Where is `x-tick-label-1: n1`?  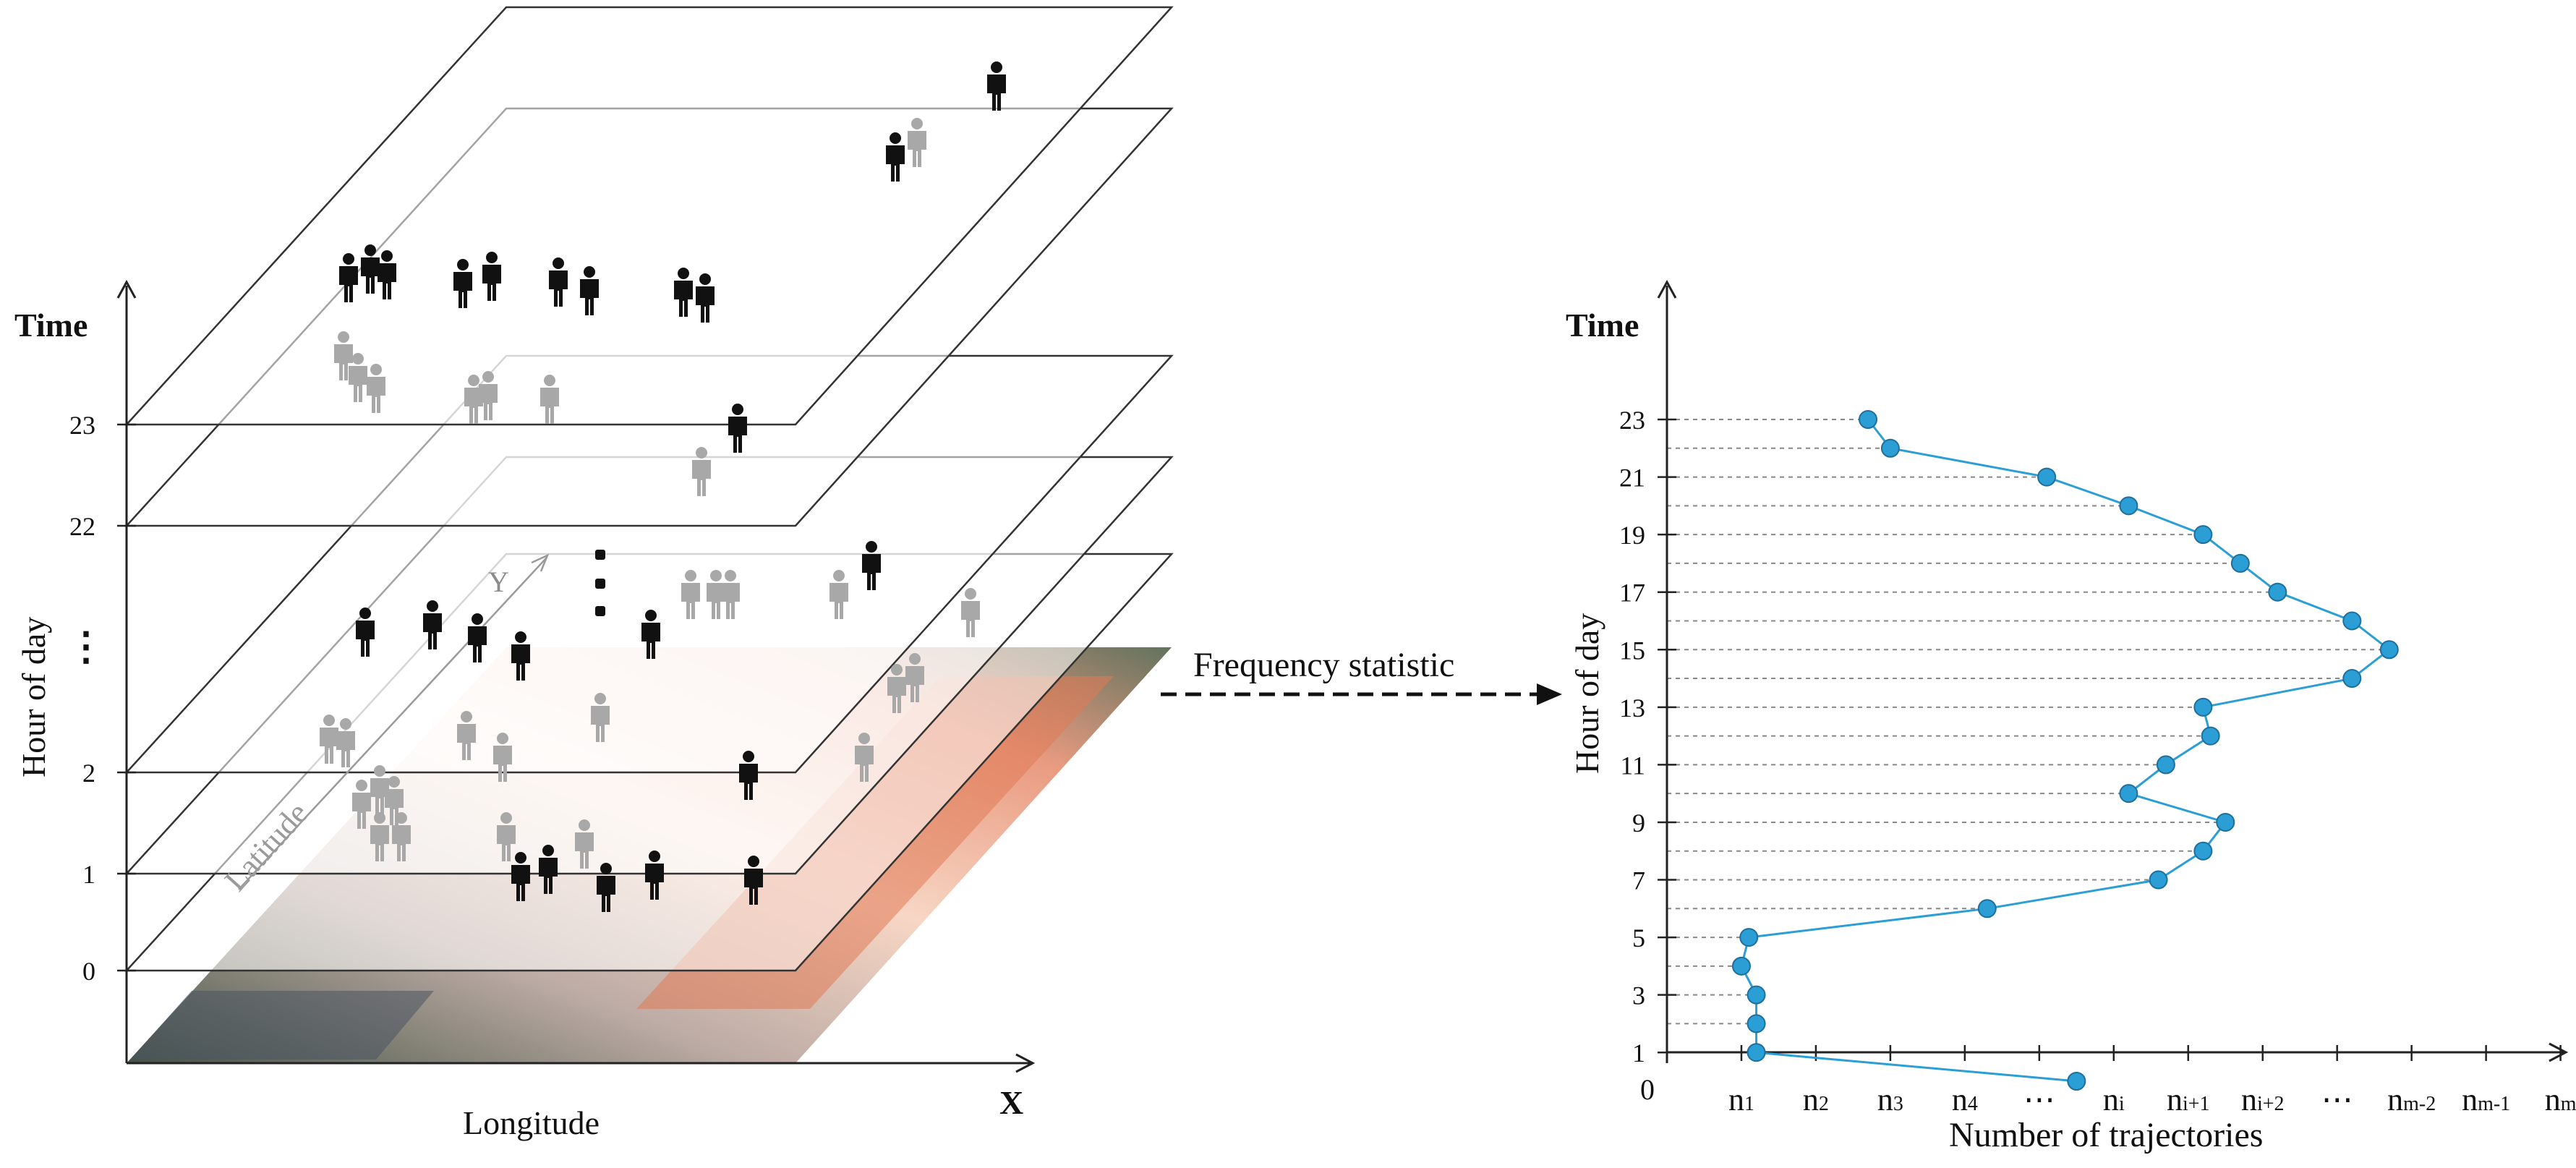
x-tick-label-1: n1 is located at coordinates (1741, 1099).